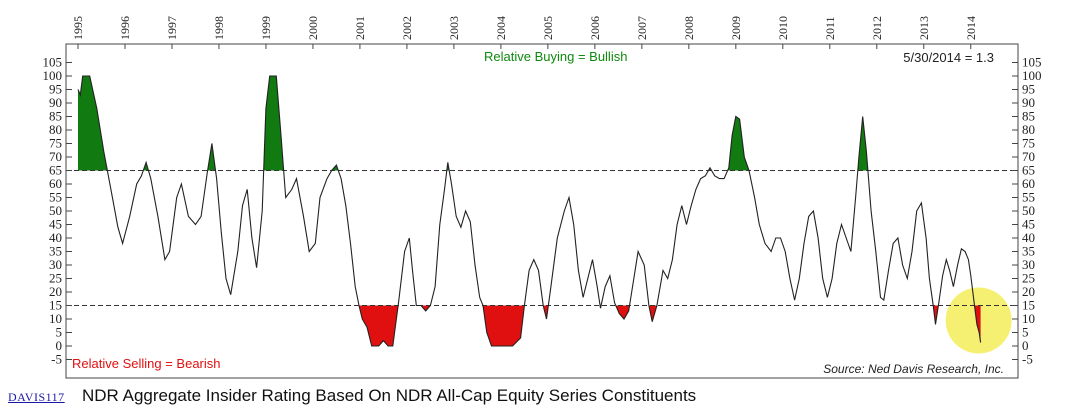 The height and width of the screenshot is (418, 1088). Describe the element at coordinates (55, 237) in the screenshot. I see `y-tick-label-left: 40` at that location.